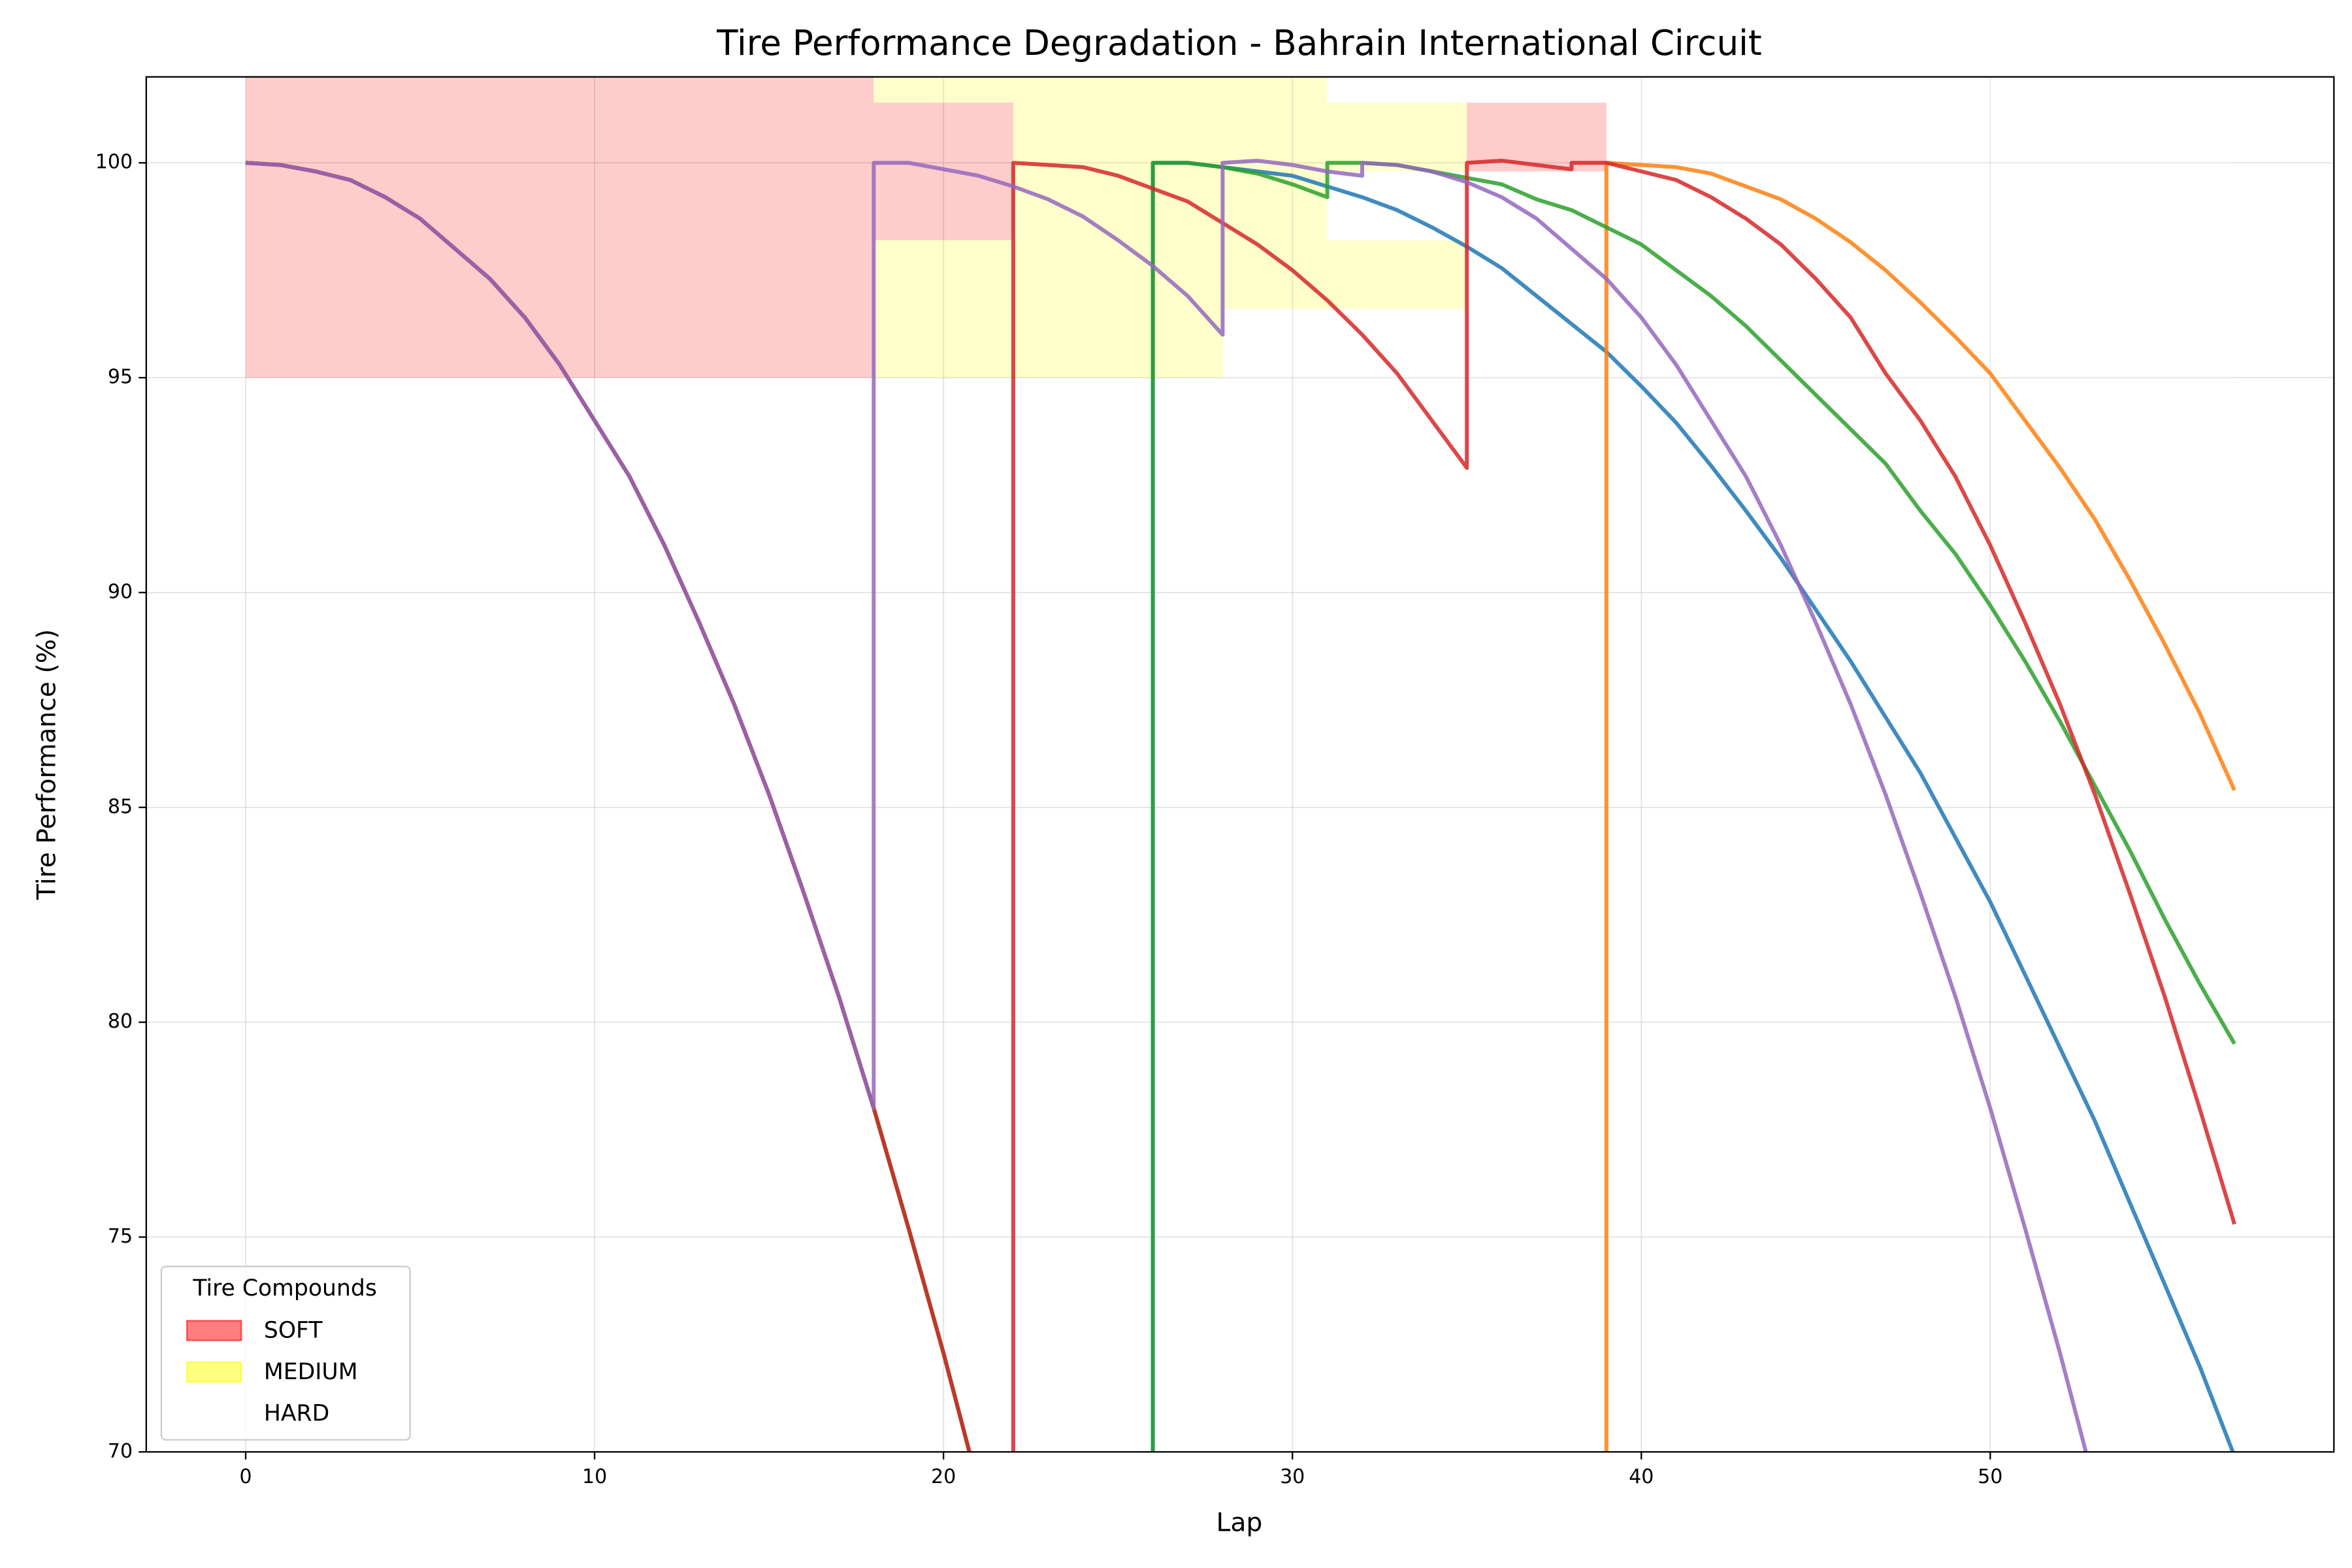  Describe the element at coordinates (120, 1451) in the screenshot. I see `y-tick-label: 70` at that location.